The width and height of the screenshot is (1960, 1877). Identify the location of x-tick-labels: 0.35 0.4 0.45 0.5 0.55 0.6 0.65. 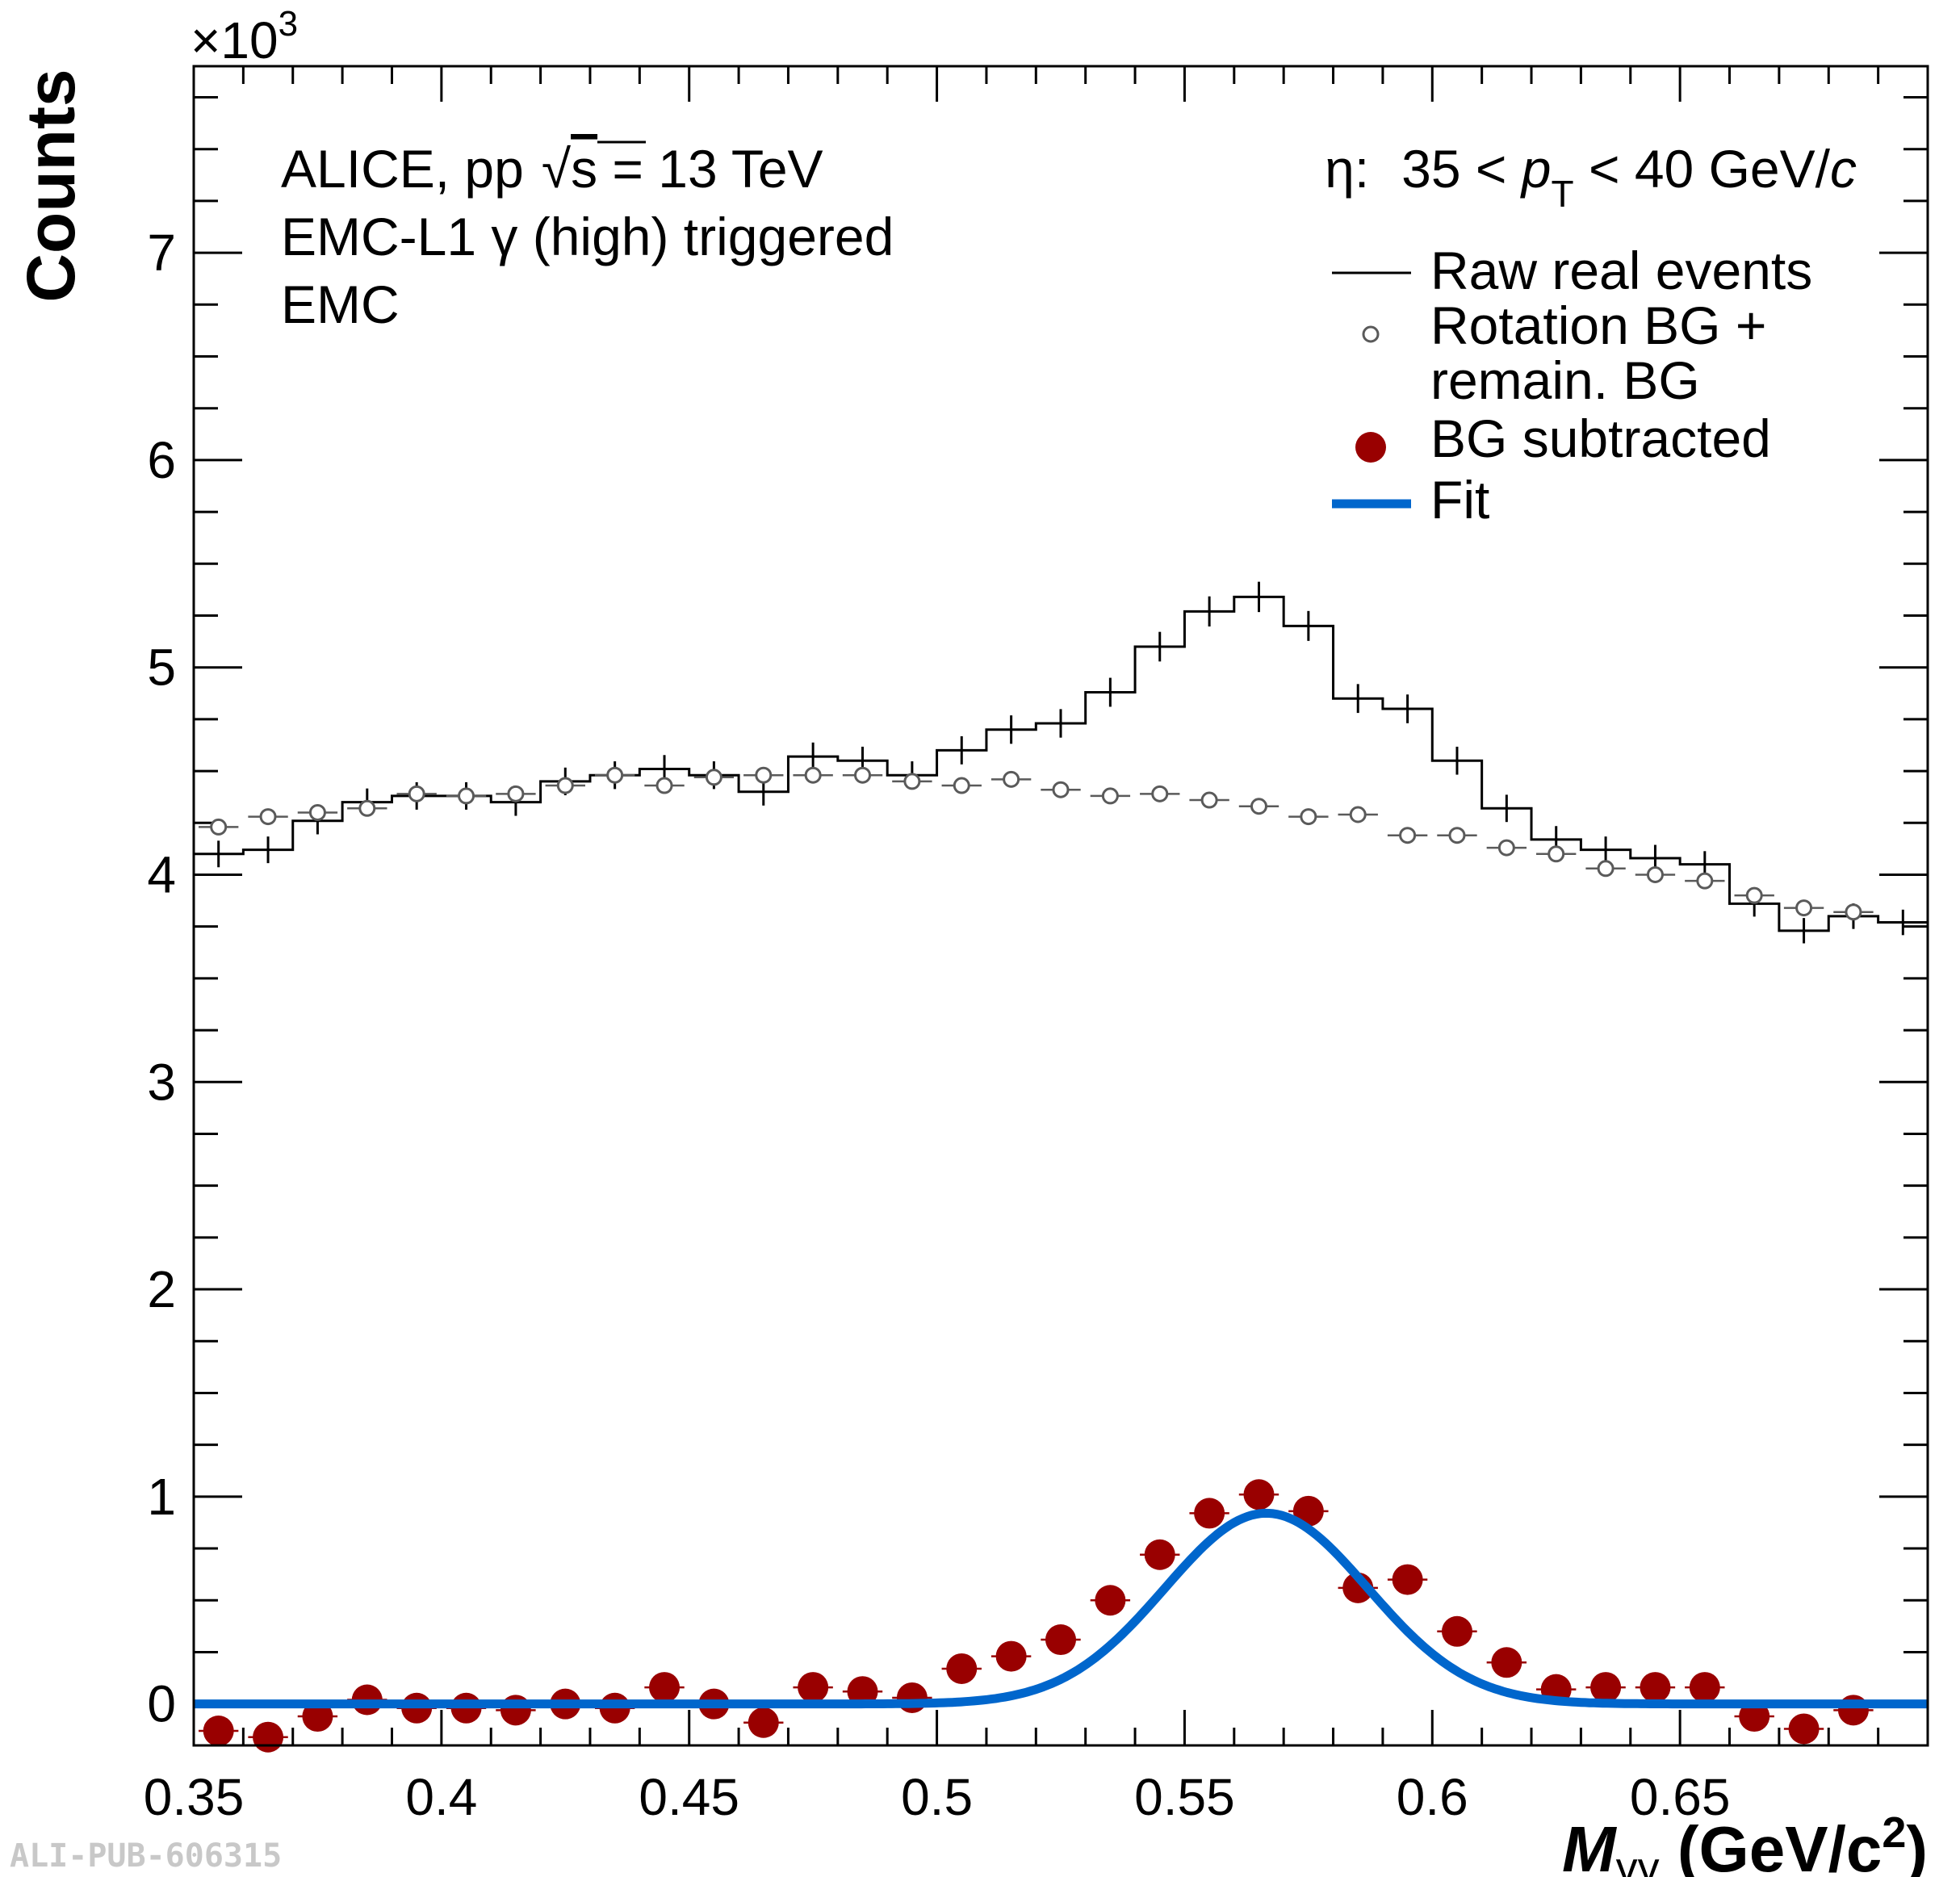
(937, 1797).